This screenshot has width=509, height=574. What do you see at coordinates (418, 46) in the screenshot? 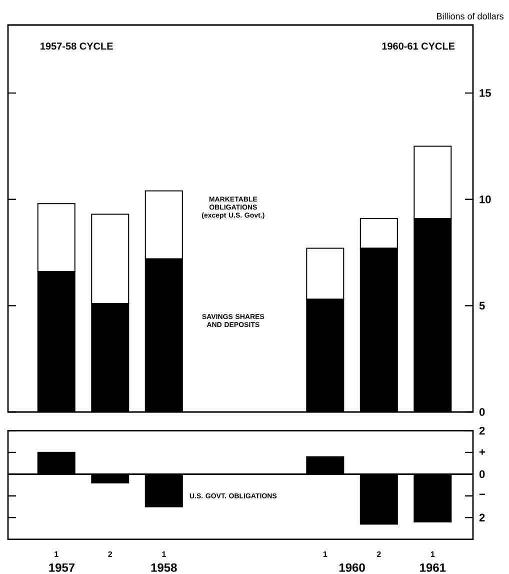
I see `annotation: 1960-61 CYCLE` at bounding box center [418, 46].